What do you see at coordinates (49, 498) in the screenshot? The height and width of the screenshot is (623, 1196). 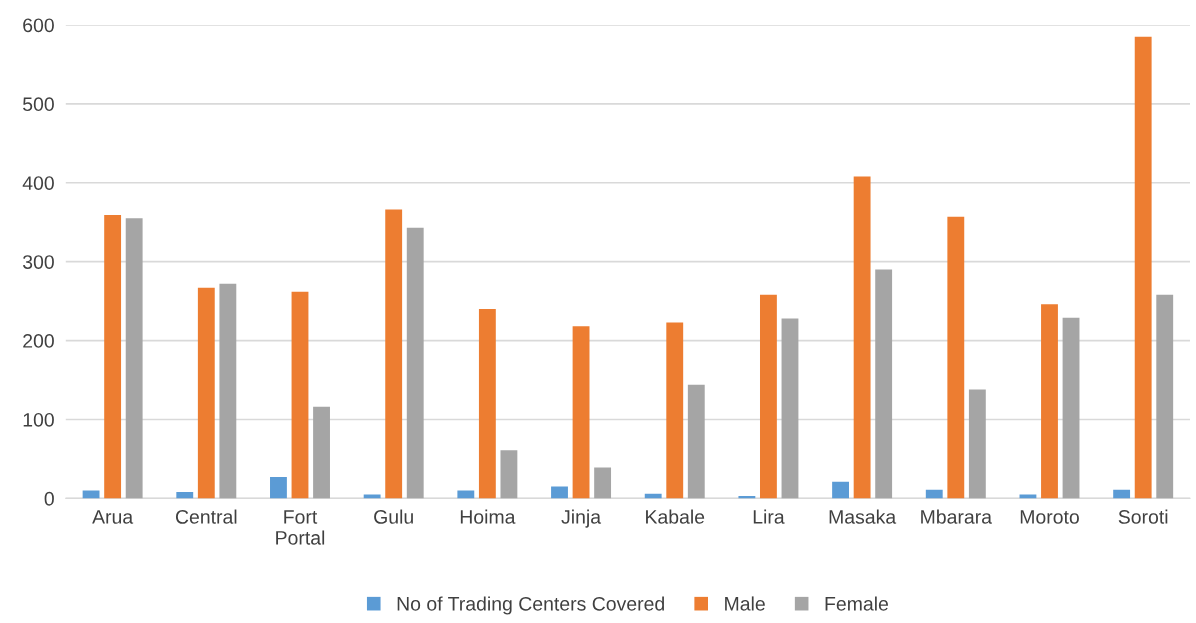 I see `y-tick-label: 0` at bounding box center [49, 498].